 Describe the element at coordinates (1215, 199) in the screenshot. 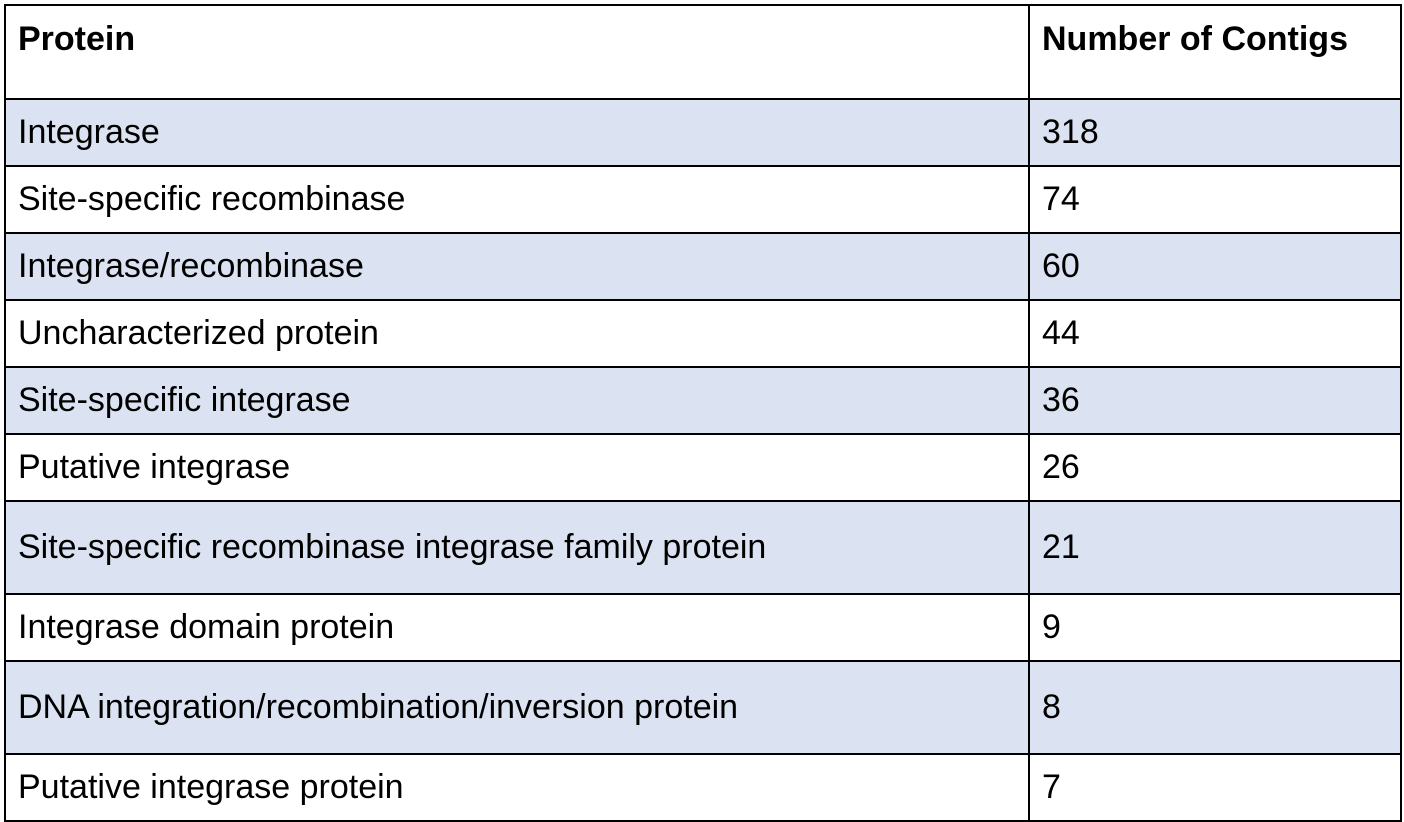

I see `count-cell: 74` at that location.